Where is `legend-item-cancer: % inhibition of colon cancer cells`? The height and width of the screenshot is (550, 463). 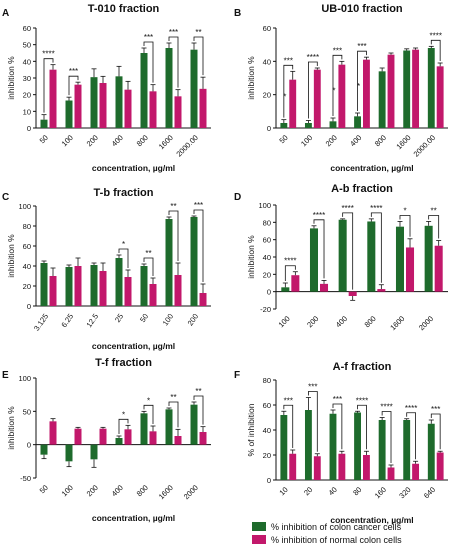
legend-item-cancer: % inhibition of colon cancer cells is located at coordinates (357, 526).